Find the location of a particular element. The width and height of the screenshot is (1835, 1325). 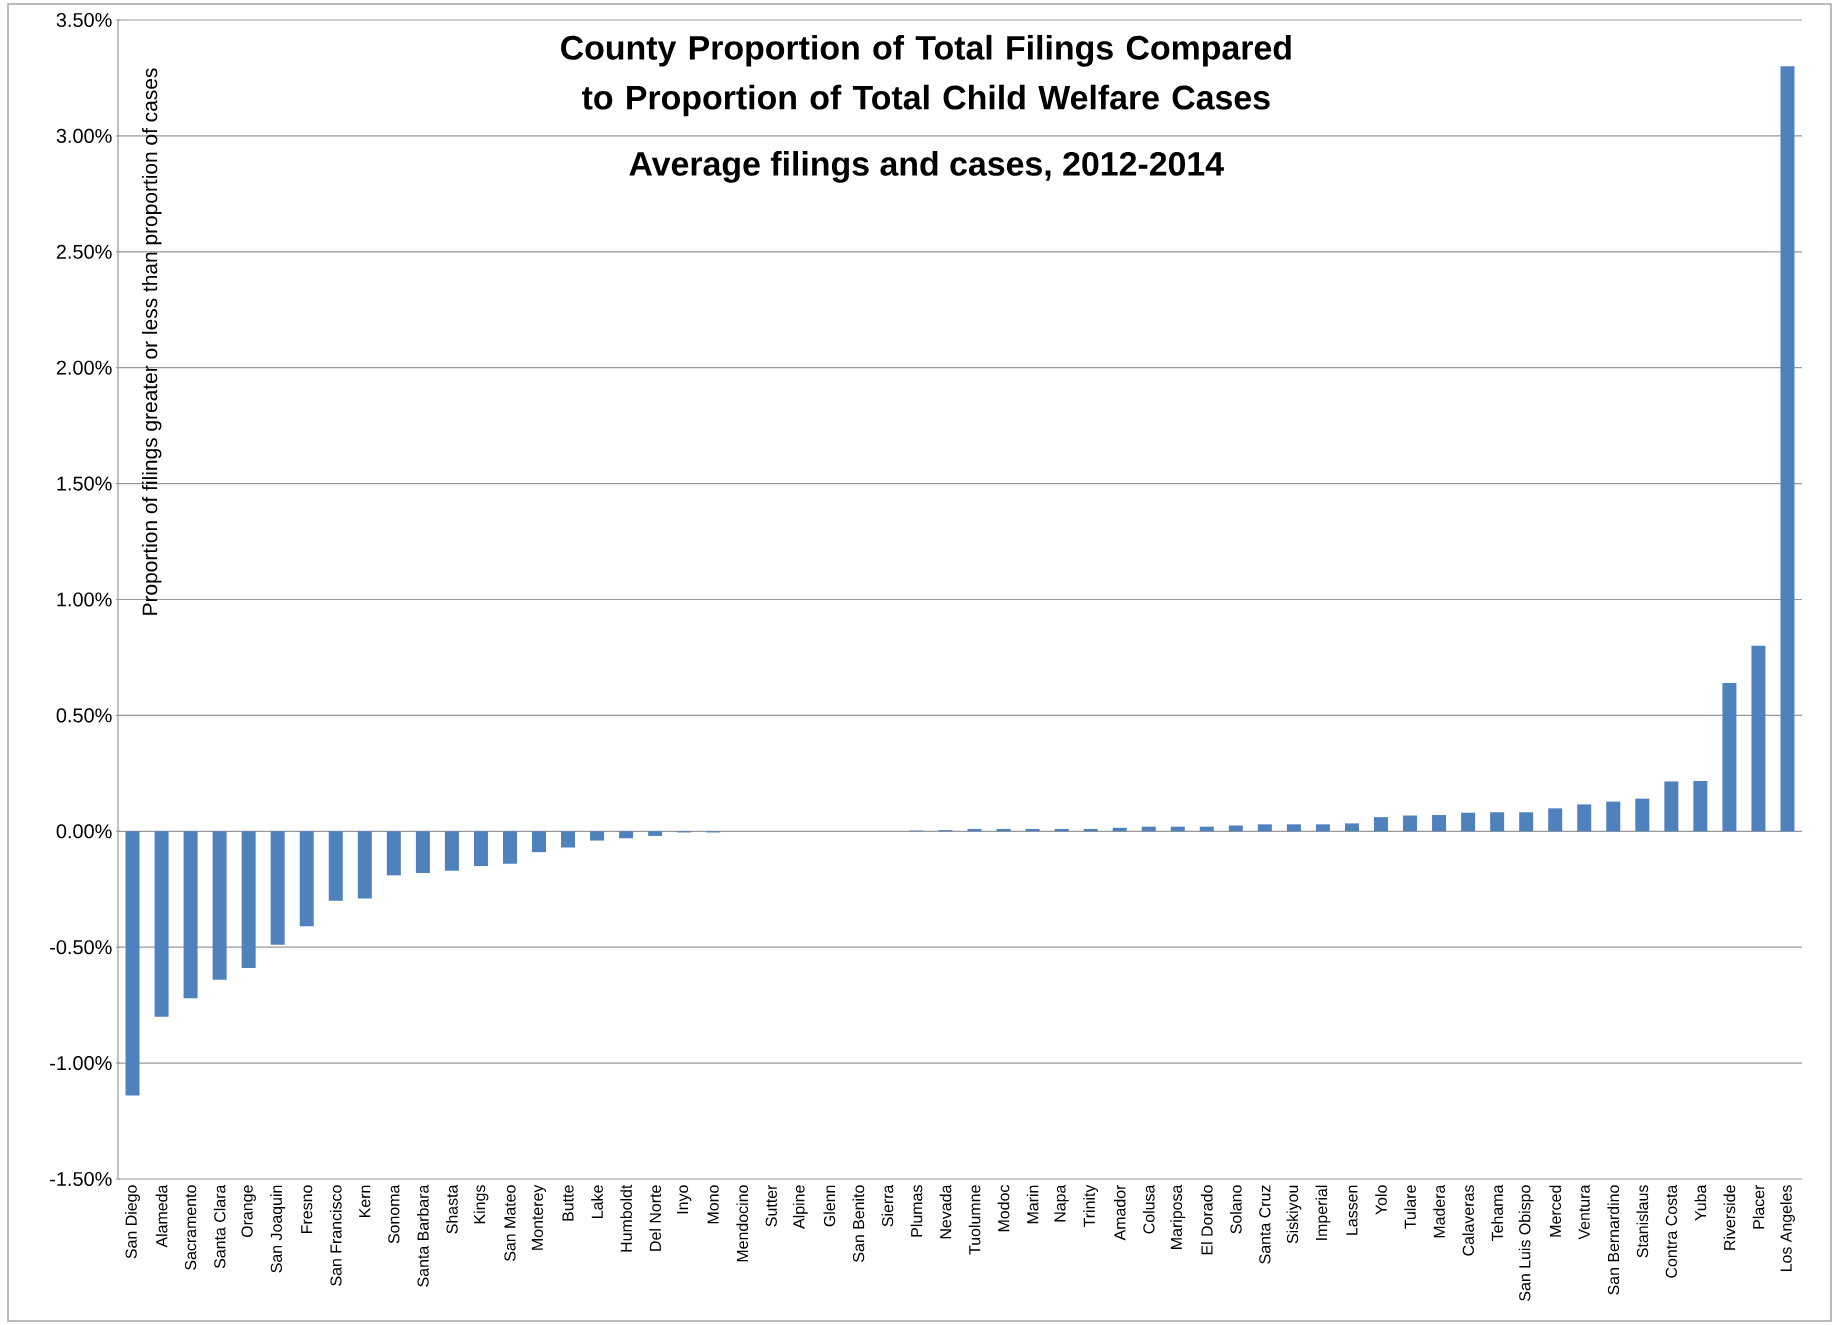

y-tick-label: 0.50% is located at coordinates (84, 715).